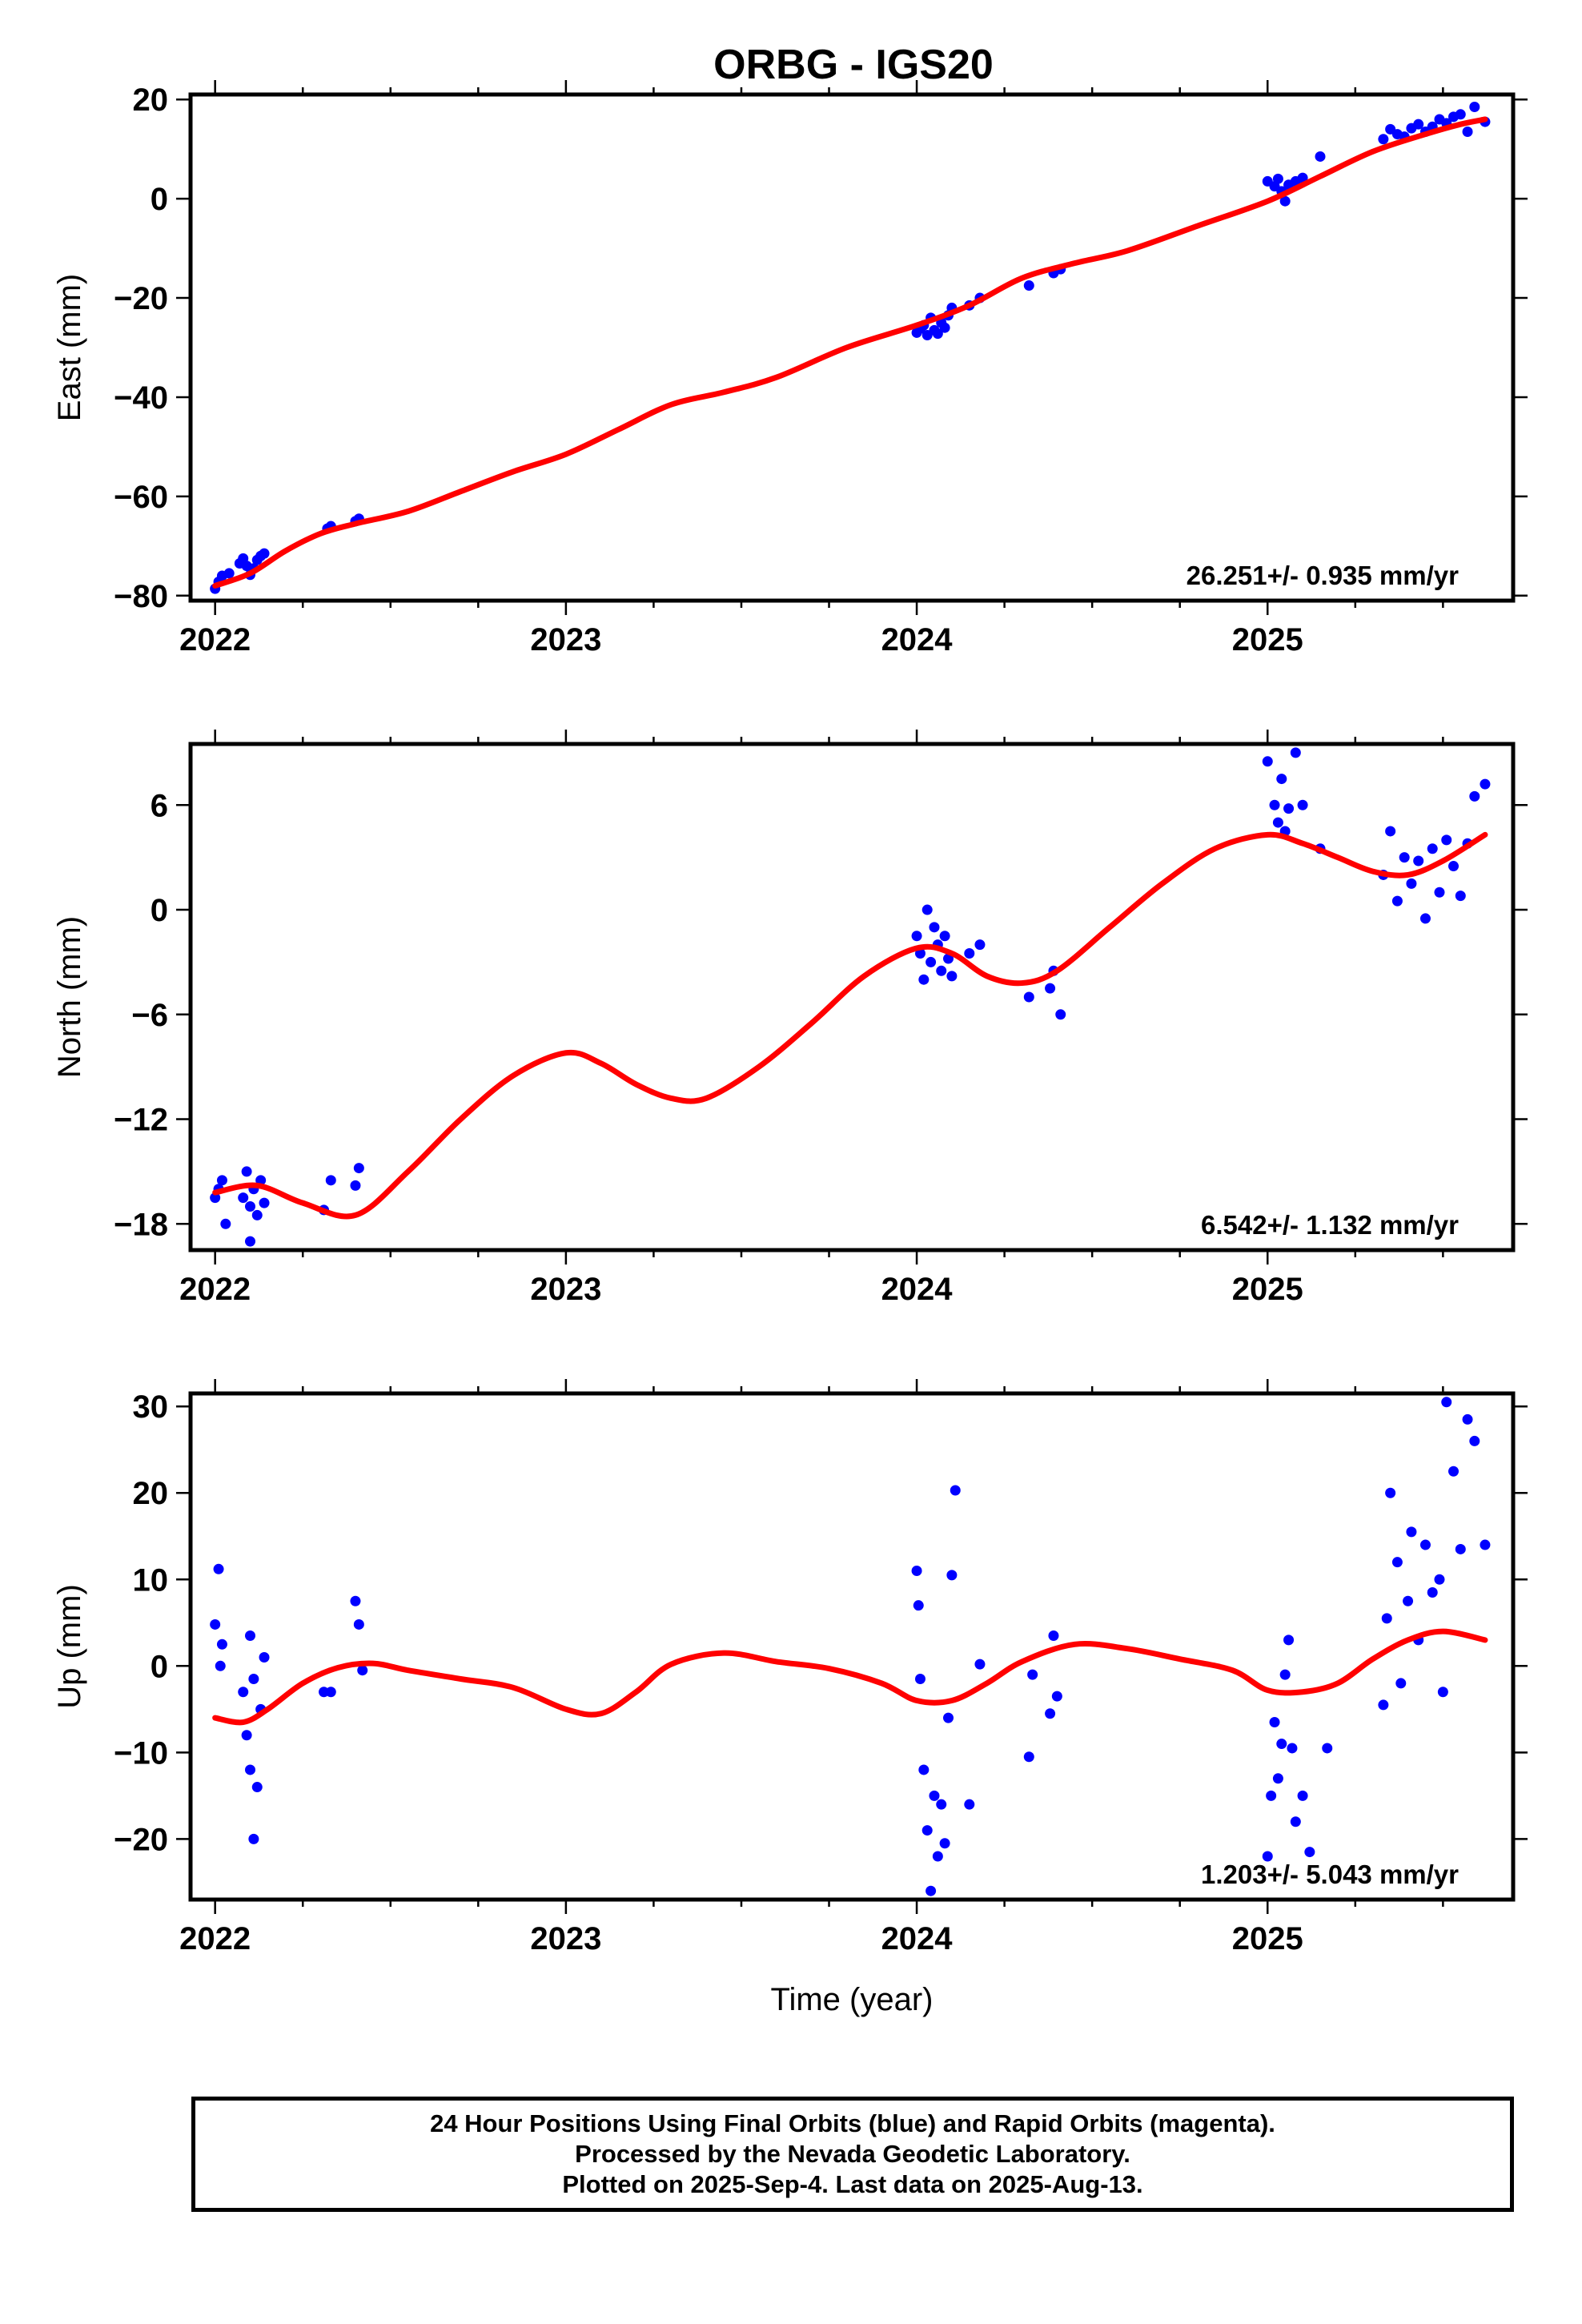 This screenshot has height=2324, width=1582. Describe the element at coordinates (159, 199) in the screenshot. I see `east-ytick-label: 0` at that location.